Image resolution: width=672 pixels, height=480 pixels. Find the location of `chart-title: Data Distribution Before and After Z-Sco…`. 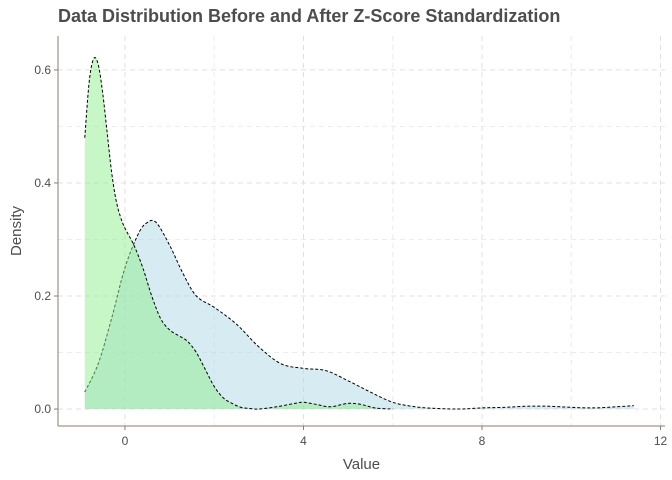

chart-title: Data Distribution Before and After Z-Sco… is located at coordinates (309, 16).